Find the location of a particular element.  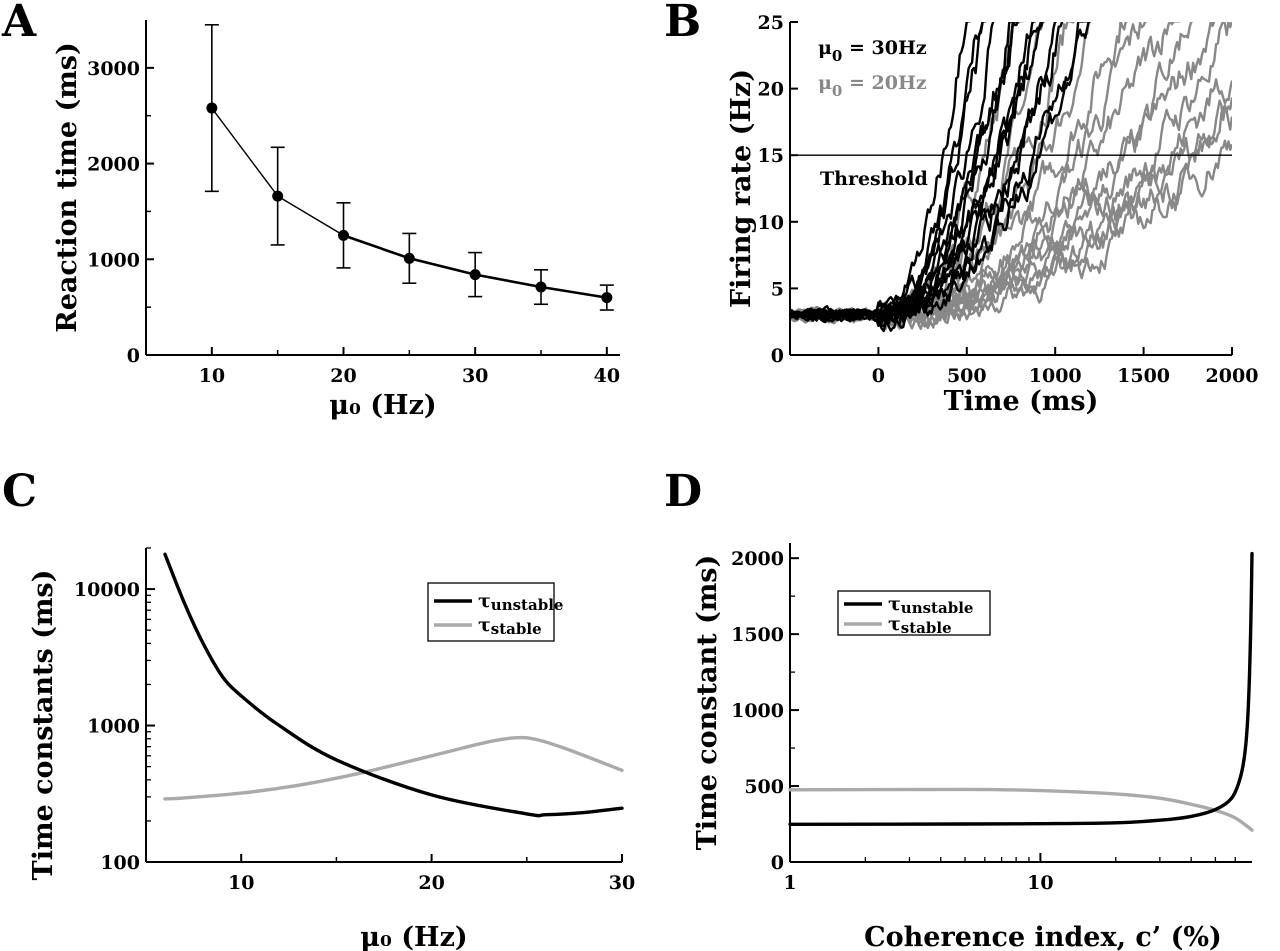

y-tick-label: 10000 is located at coordinates (107, 590).